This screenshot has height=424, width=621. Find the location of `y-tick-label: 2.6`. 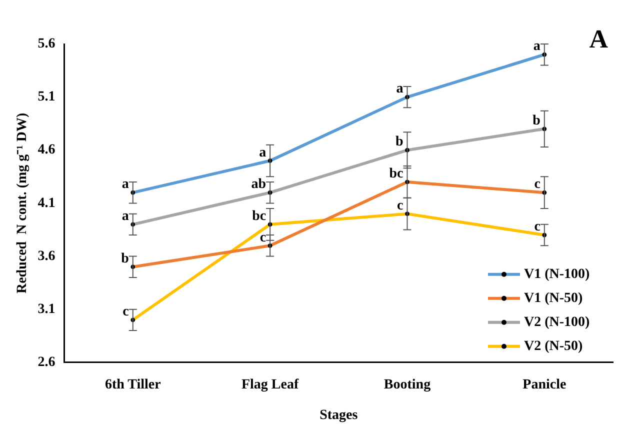

y-tick-label: 2.6 is located at coordinates (47, 362).